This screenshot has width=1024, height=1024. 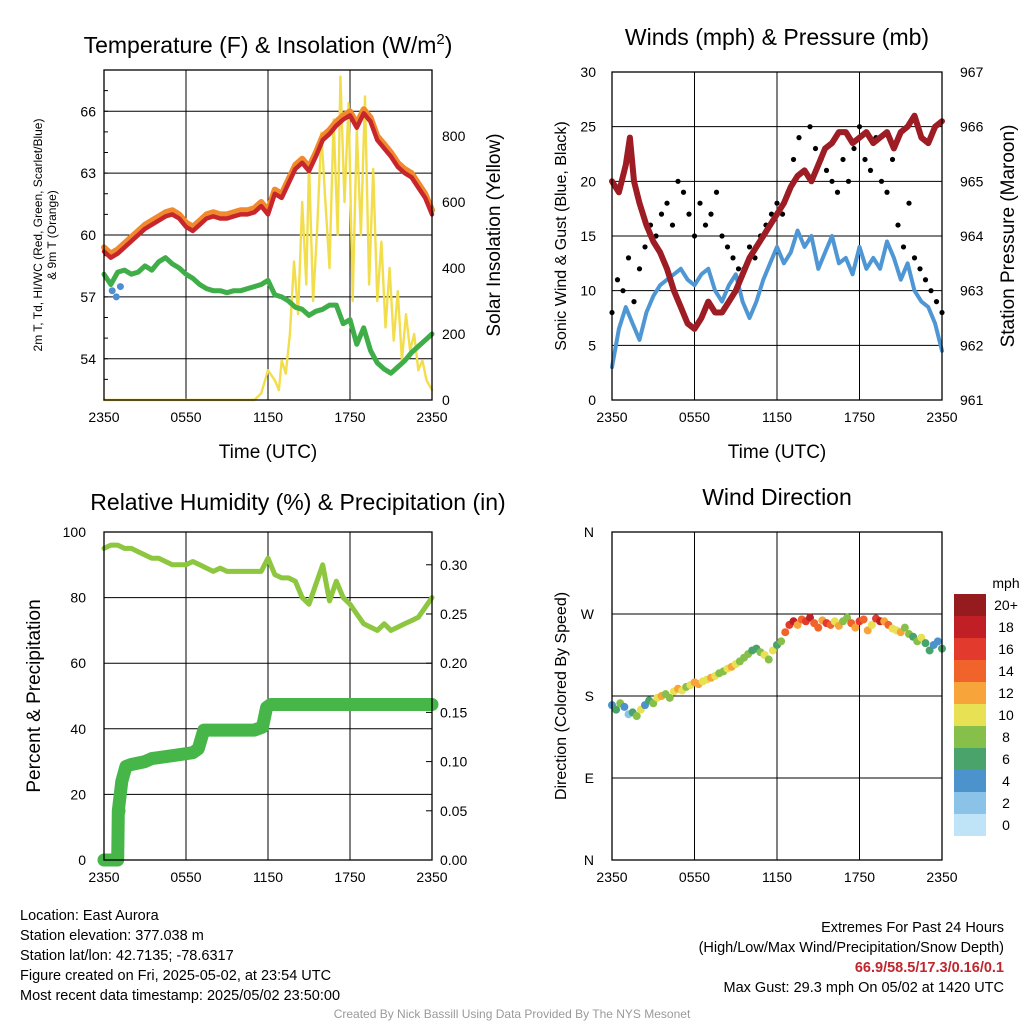 I want to click on y2-tick-label: 0.15, so click(x=453, y=712).